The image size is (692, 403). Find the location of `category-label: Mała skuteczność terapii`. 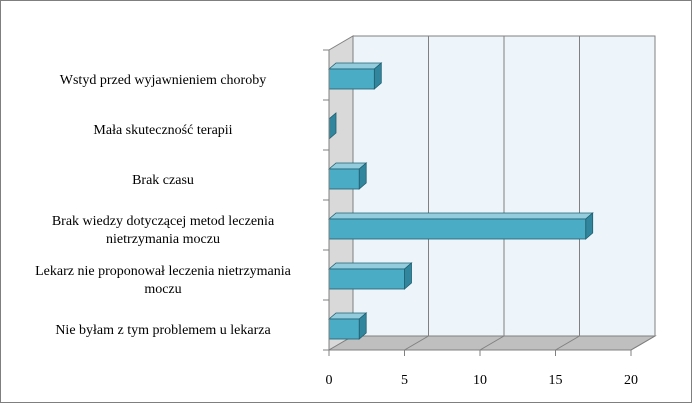

category-label: Mała skuteczność terapii is located at coordinates (162, 130).